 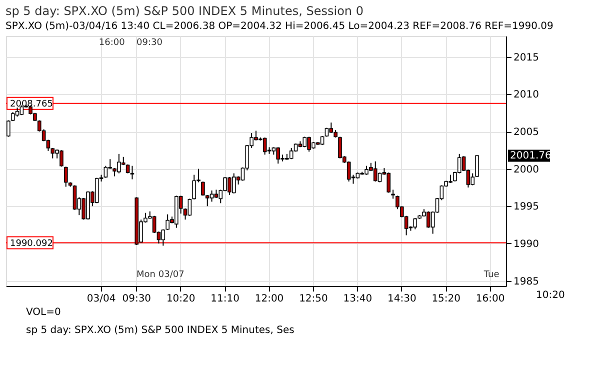 I want to click on y-tick-label: 2015, so click(x=526, y=58).